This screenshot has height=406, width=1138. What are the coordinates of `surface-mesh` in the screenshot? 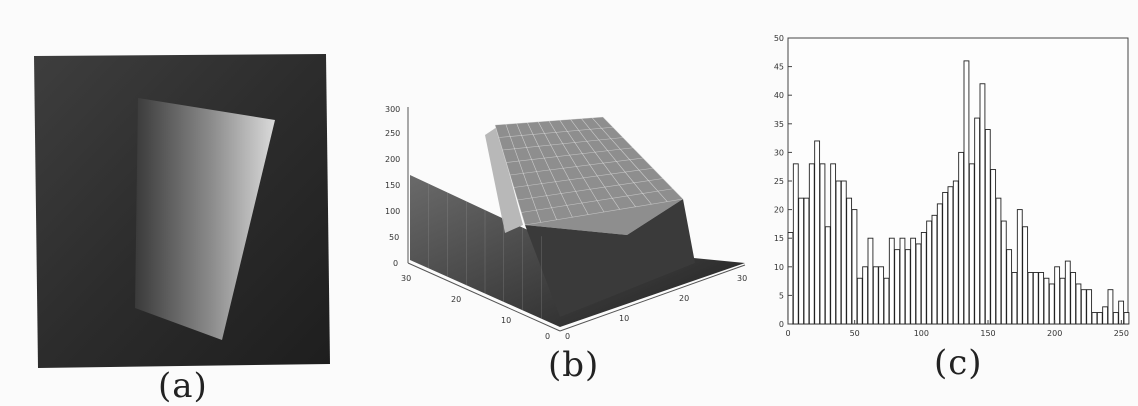 It's located at (556, 217).